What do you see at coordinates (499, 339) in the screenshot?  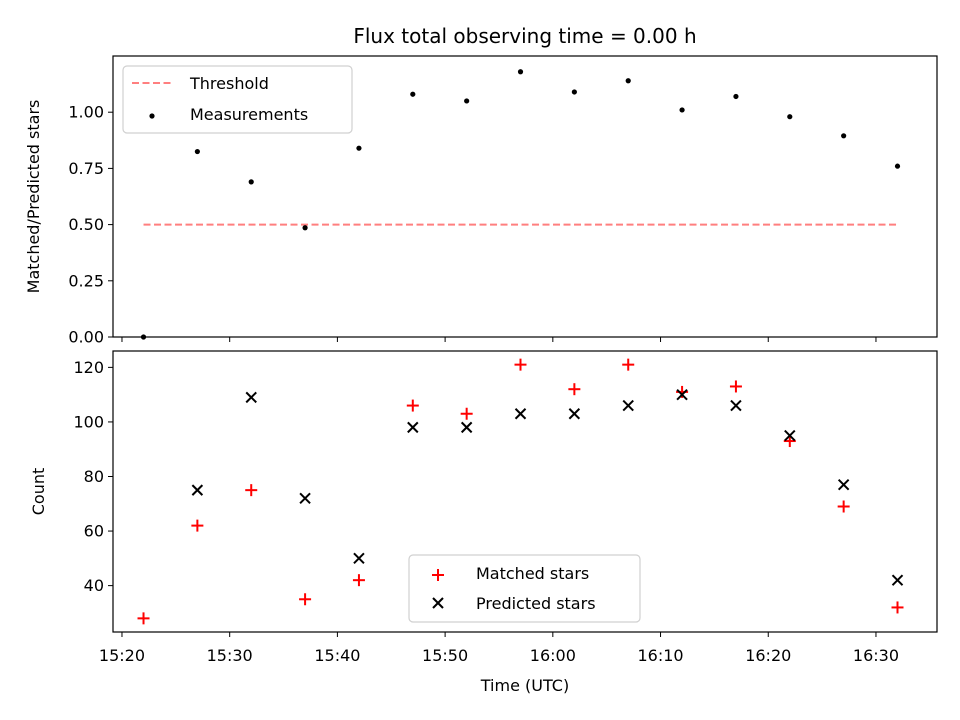 I see `ratio-x-ticks` at bounding box center [499, 339].